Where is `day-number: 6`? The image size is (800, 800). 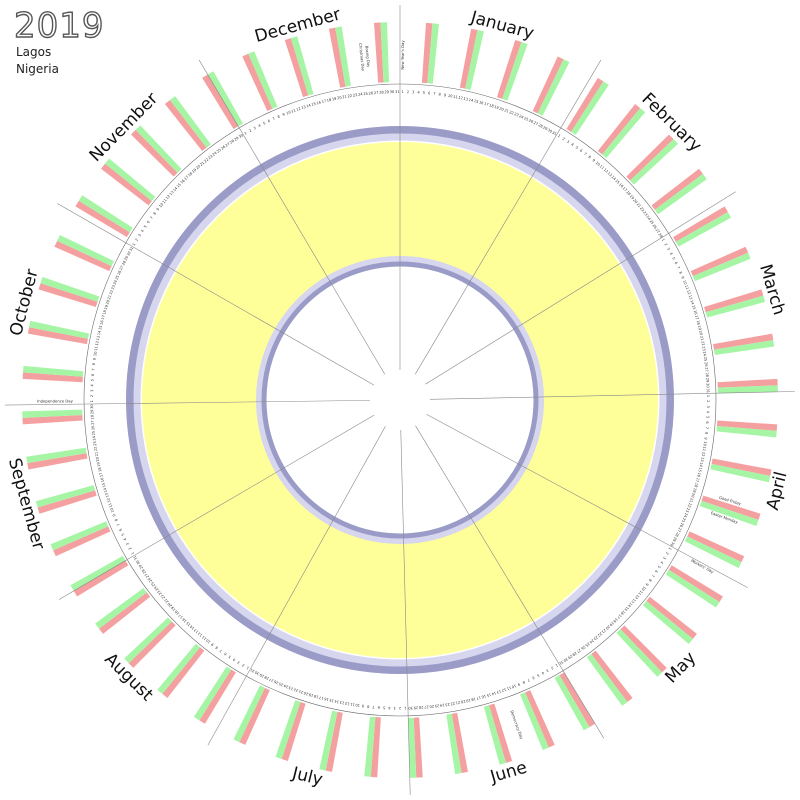
day-number: 6 is located at coordinates (676, 263).